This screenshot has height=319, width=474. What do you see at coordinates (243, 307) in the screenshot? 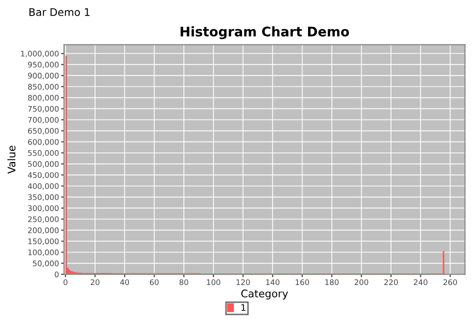
I see `legend-label: 1` at bounding box center [243, 307].